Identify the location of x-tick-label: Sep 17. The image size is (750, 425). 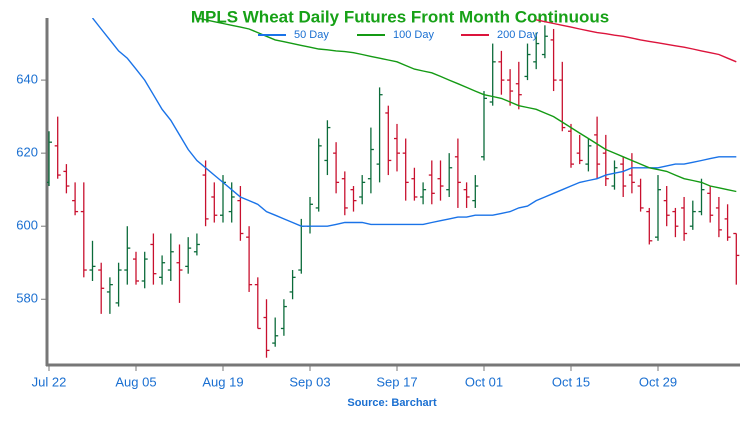
(396, 381).